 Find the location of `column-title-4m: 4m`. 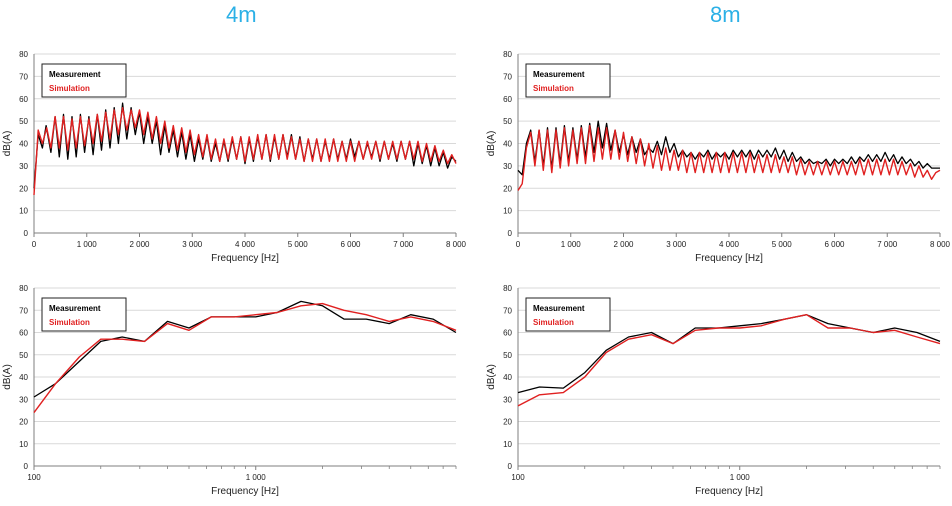

column-title-4m: 4m is located at coordinates (241, 14).